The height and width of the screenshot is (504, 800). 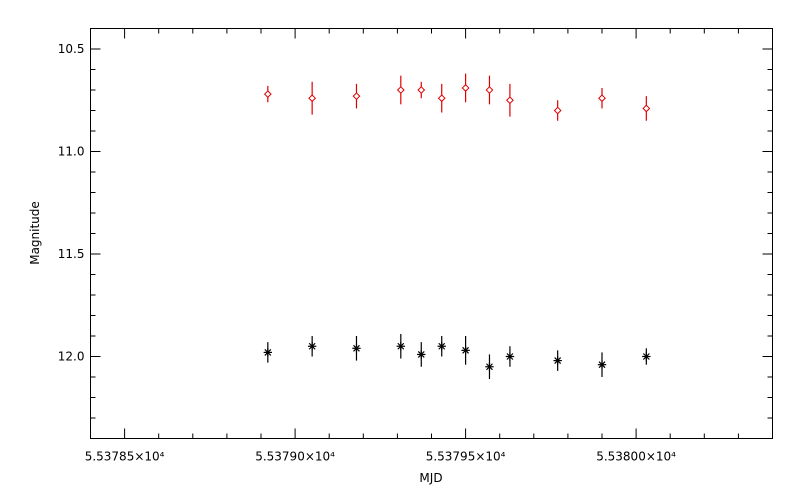 What do you see at coordinates (295, 457) in the screenshot?
I see `x-tick-label: 5.53790×10⁴` at bounding box center [295, 457].